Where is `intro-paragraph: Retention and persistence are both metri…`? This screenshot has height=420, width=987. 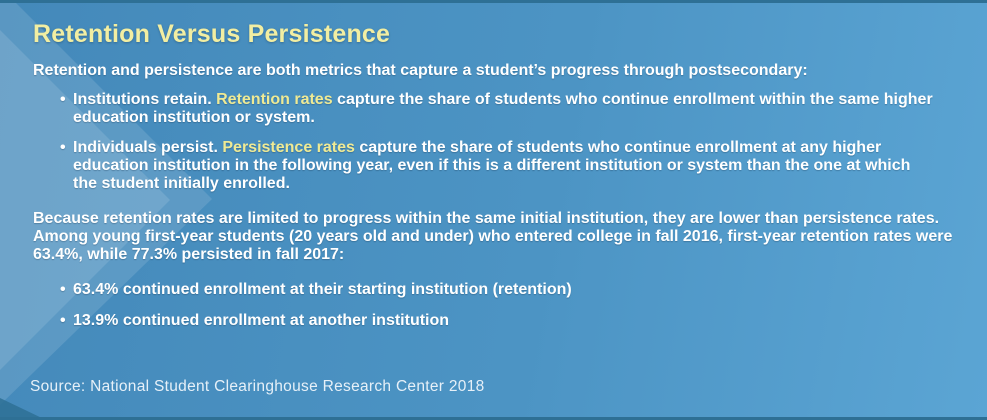 intro-paragraph: Retention and persistence are both metri… is located at coordinates (420, 70).